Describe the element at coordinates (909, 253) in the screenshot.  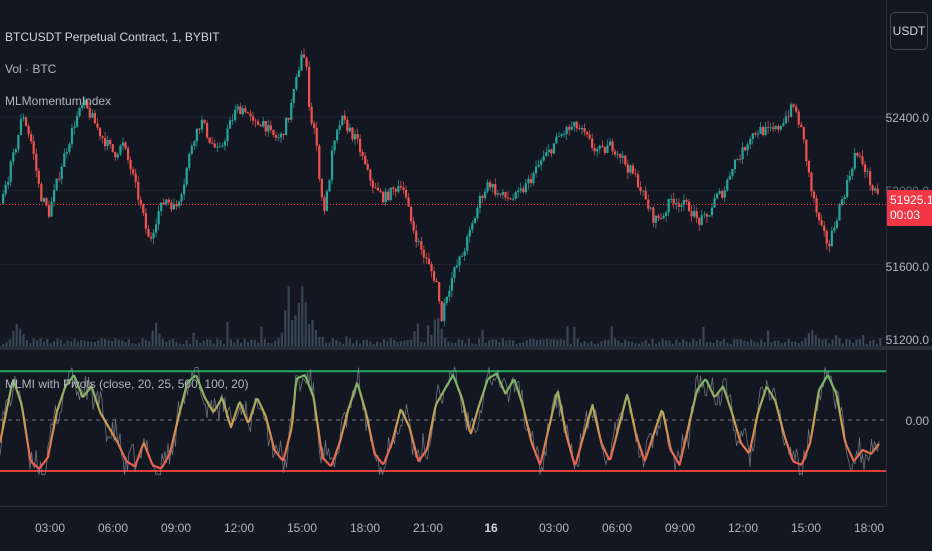
I see `price-scale: 52400.0 52000.0 51600.0 51200.0 0.00` at that location.